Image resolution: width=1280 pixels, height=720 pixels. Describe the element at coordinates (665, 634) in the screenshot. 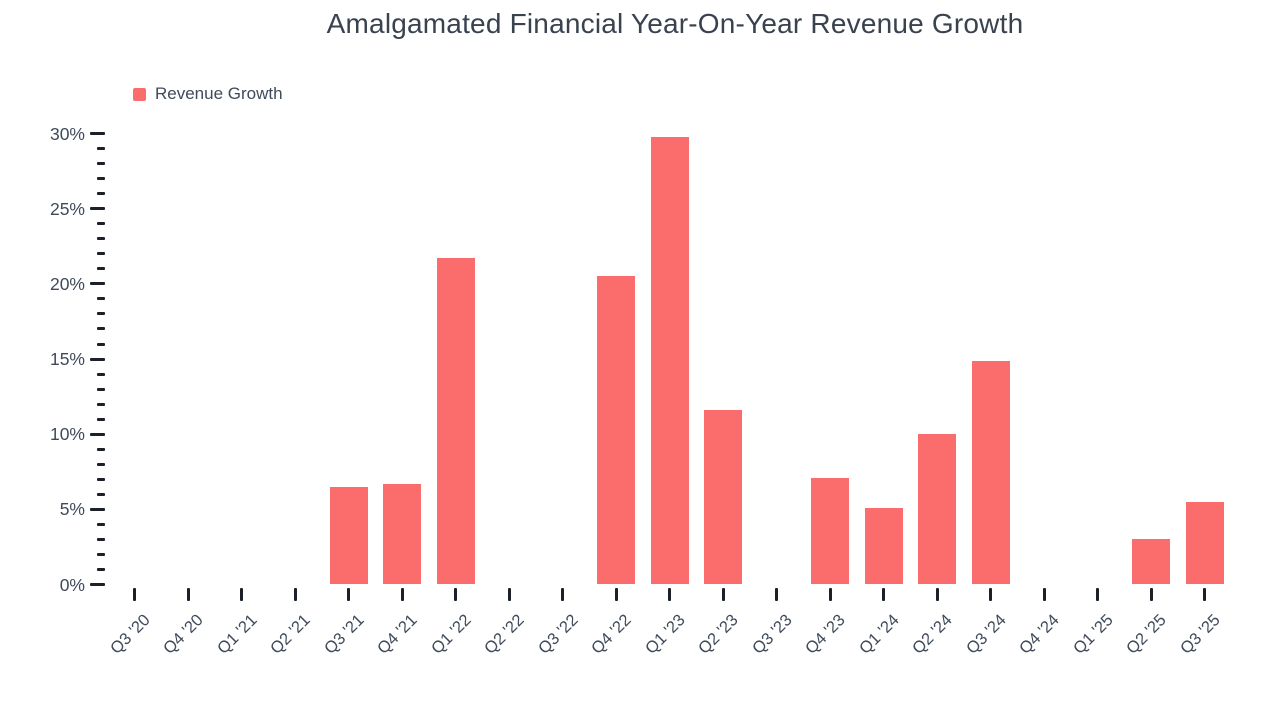

I see `x-axis-label: Q1 '23` at that location.